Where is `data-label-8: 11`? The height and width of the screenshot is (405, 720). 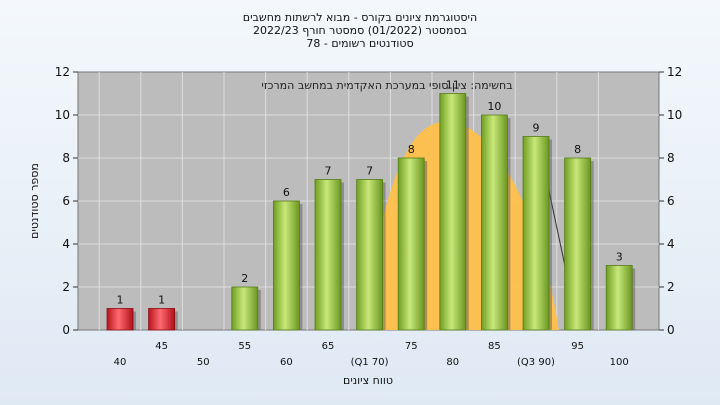 data-label-8: 11 is located at coordinates (453, 85).